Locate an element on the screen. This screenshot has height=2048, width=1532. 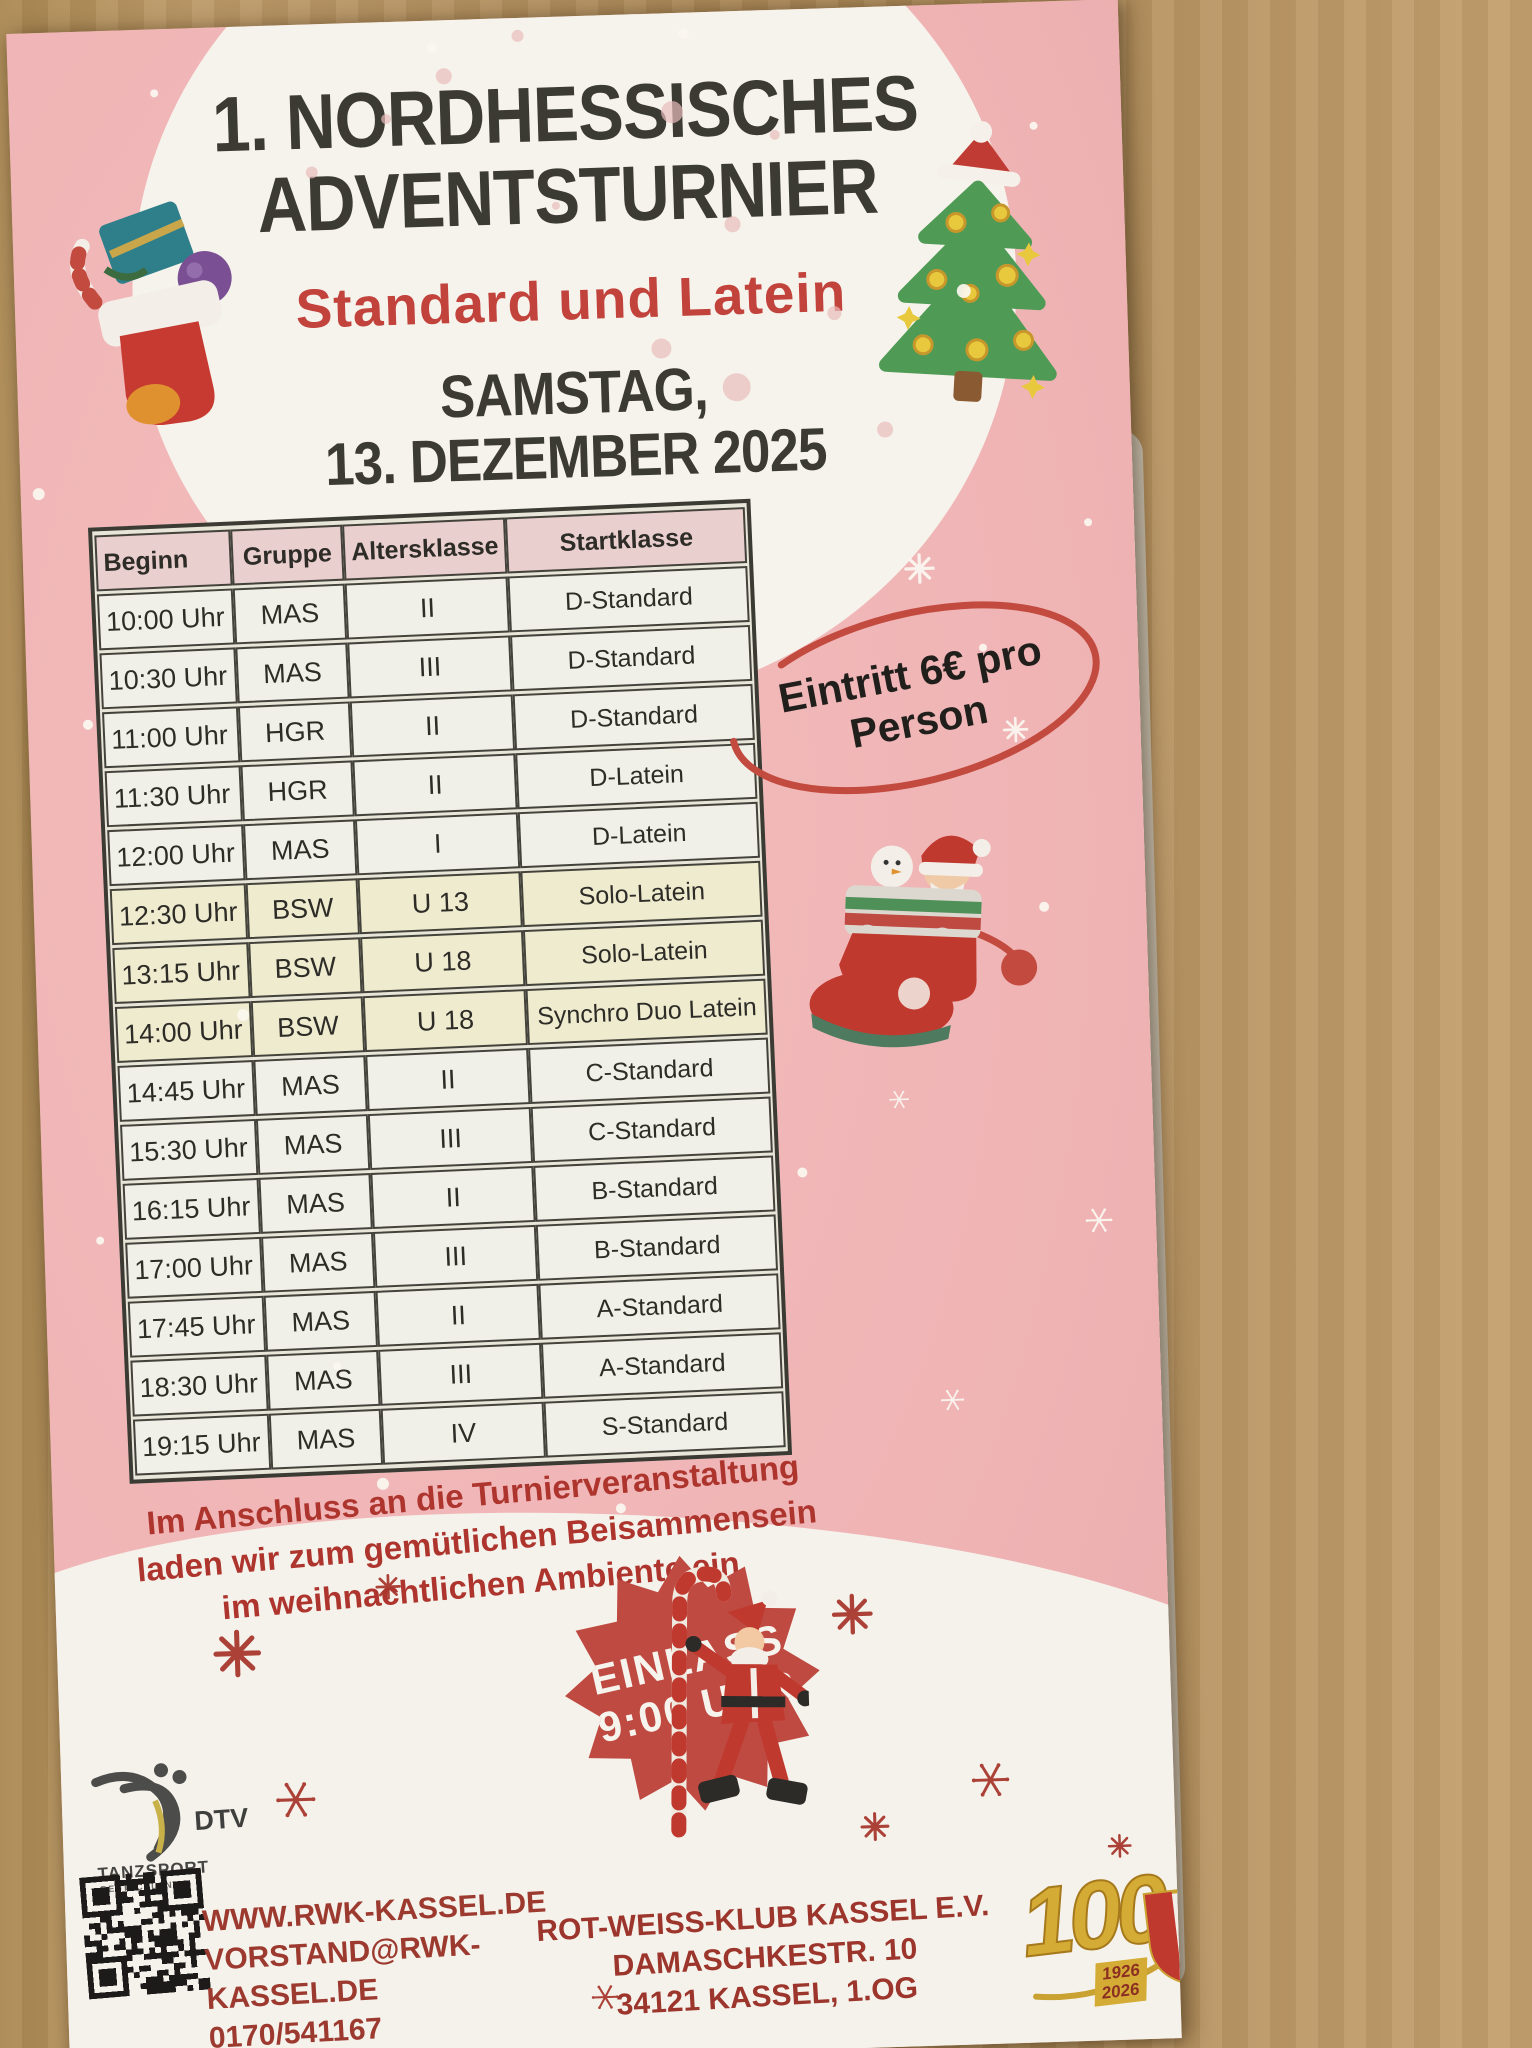
cell-beginn: 14:00 Uhr is located at coordinates (184, 1032).